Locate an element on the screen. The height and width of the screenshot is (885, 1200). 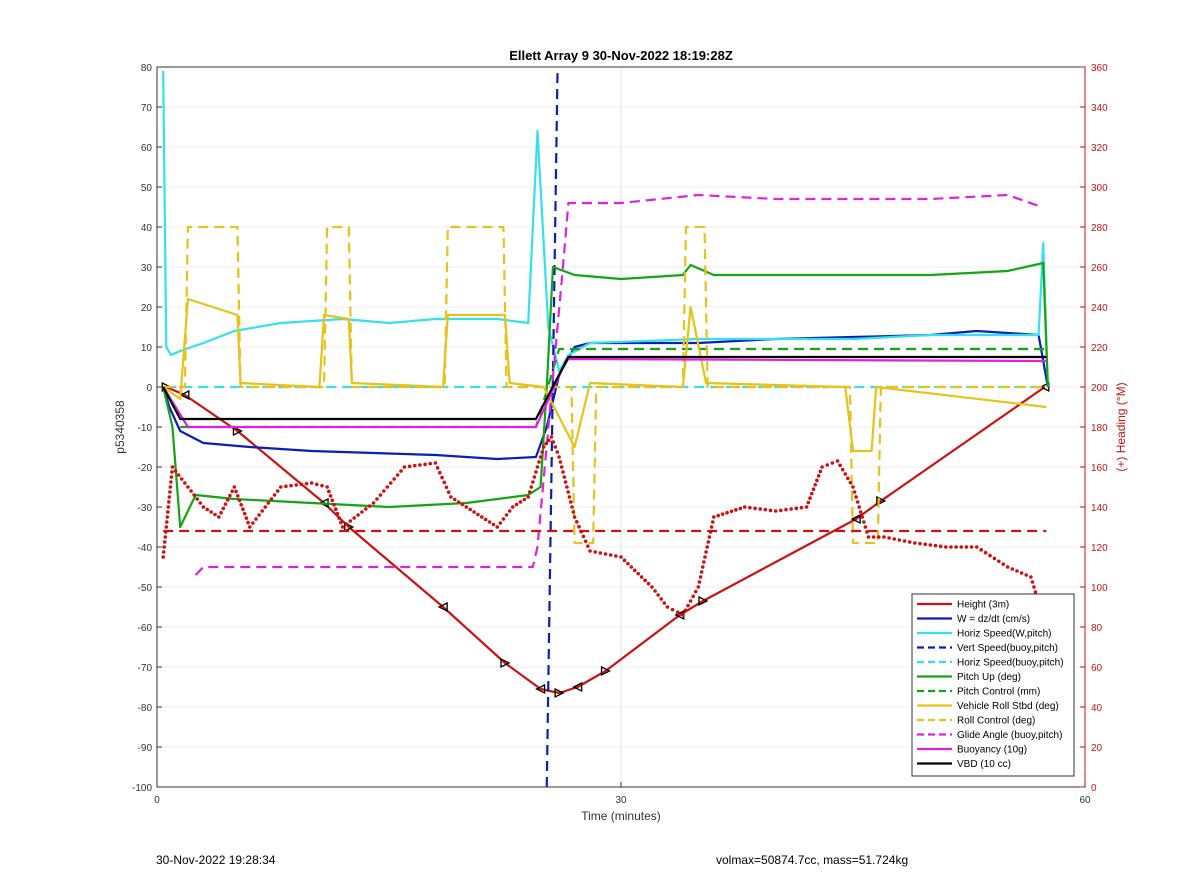
series-vert-speed-buoy-pitch is located at coordinates (552, 427).